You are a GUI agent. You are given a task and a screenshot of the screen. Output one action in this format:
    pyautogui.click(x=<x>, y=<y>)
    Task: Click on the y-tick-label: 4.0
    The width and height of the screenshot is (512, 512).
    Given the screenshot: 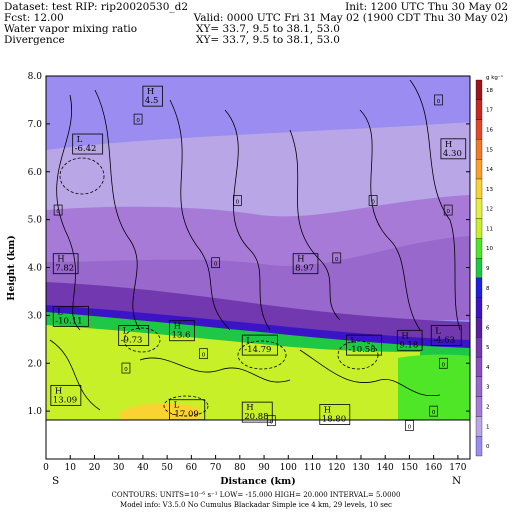 What is the action you would take?
    pyautogui.click(x=35, y=269)
    